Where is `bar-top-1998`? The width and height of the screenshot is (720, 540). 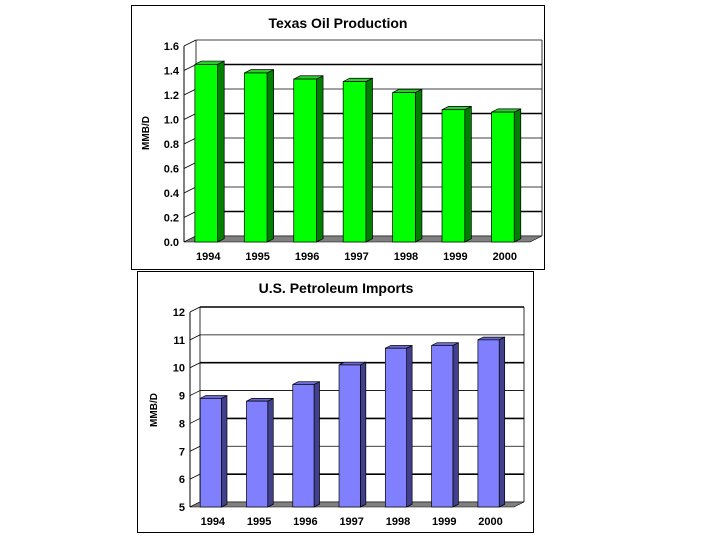 bar-top-1998 is located at coordinates (399, 347).